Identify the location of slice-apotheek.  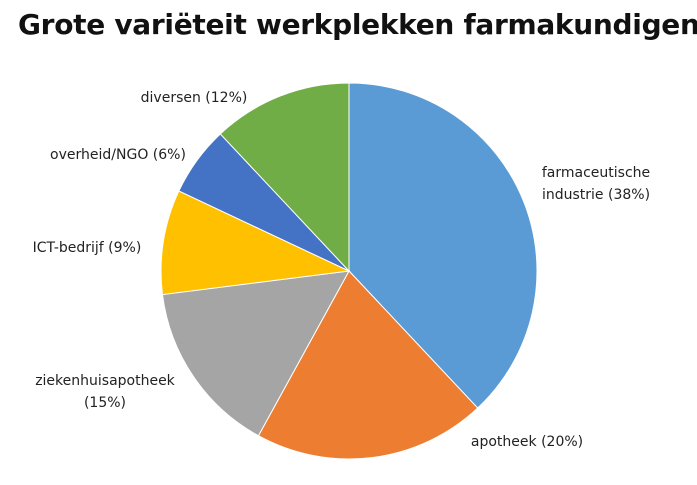
(368, 365).